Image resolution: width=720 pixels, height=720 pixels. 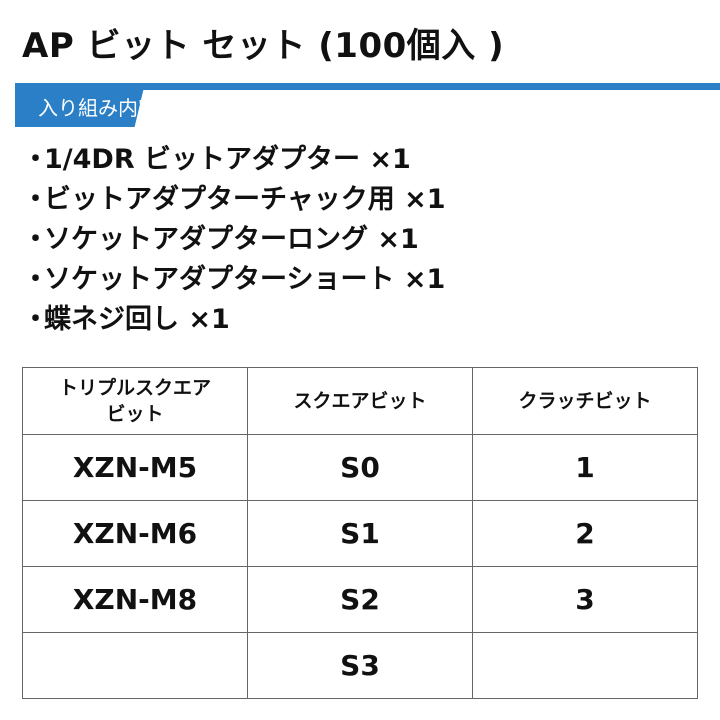 I want to click on table-cell: XZN-M8, so click(x=135, y=599).